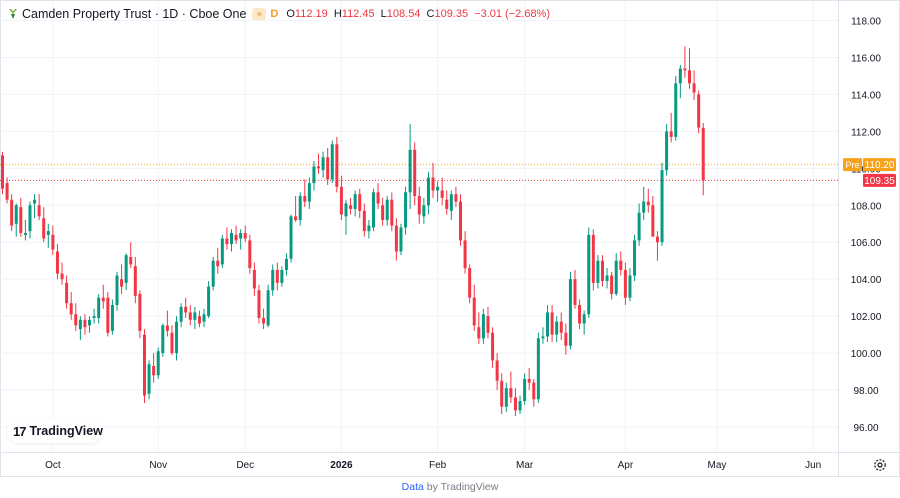 The width and height of the screenshot is (900, 498). Describe the element at coordinates (341, 465) in the screenshot. I see `x-tick-label: 2026` at that location.